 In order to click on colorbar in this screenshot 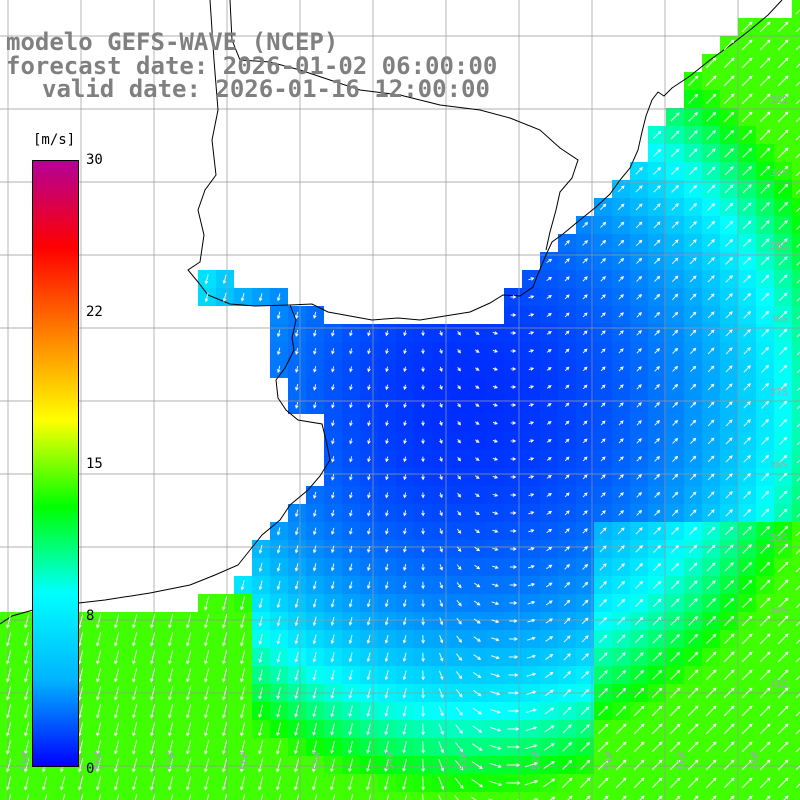, I will do `click(55, 463)`.